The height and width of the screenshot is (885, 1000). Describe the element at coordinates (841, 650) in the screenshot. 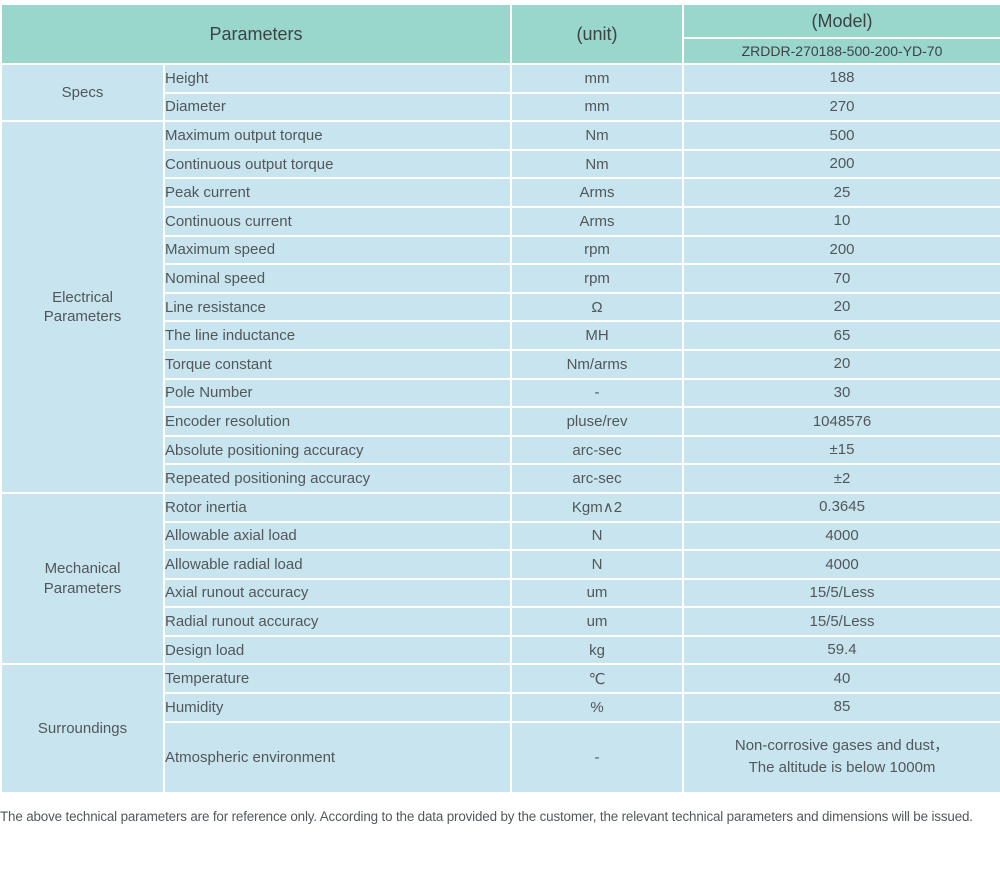

I see `value-cell: 59.4` at that location.